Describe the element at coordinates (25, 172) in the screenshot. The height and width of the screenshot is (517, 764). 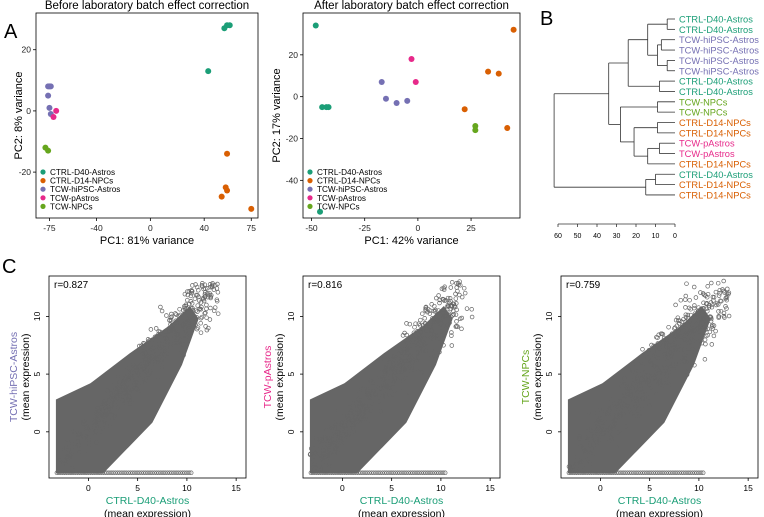
I see `y-tick-label: -20` at that location.